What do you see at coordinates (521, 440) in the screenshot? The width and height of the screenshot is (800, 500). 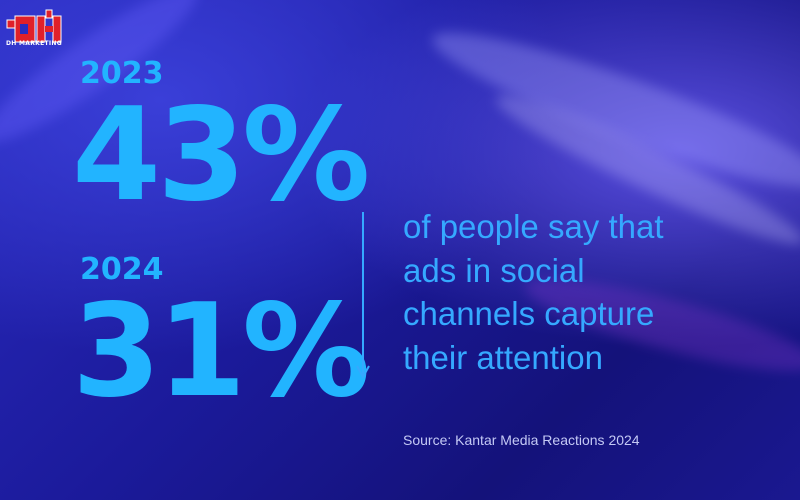 I see `source-note: Source: Kantar Media Reactions 2024` at bounding box center [521, 440].